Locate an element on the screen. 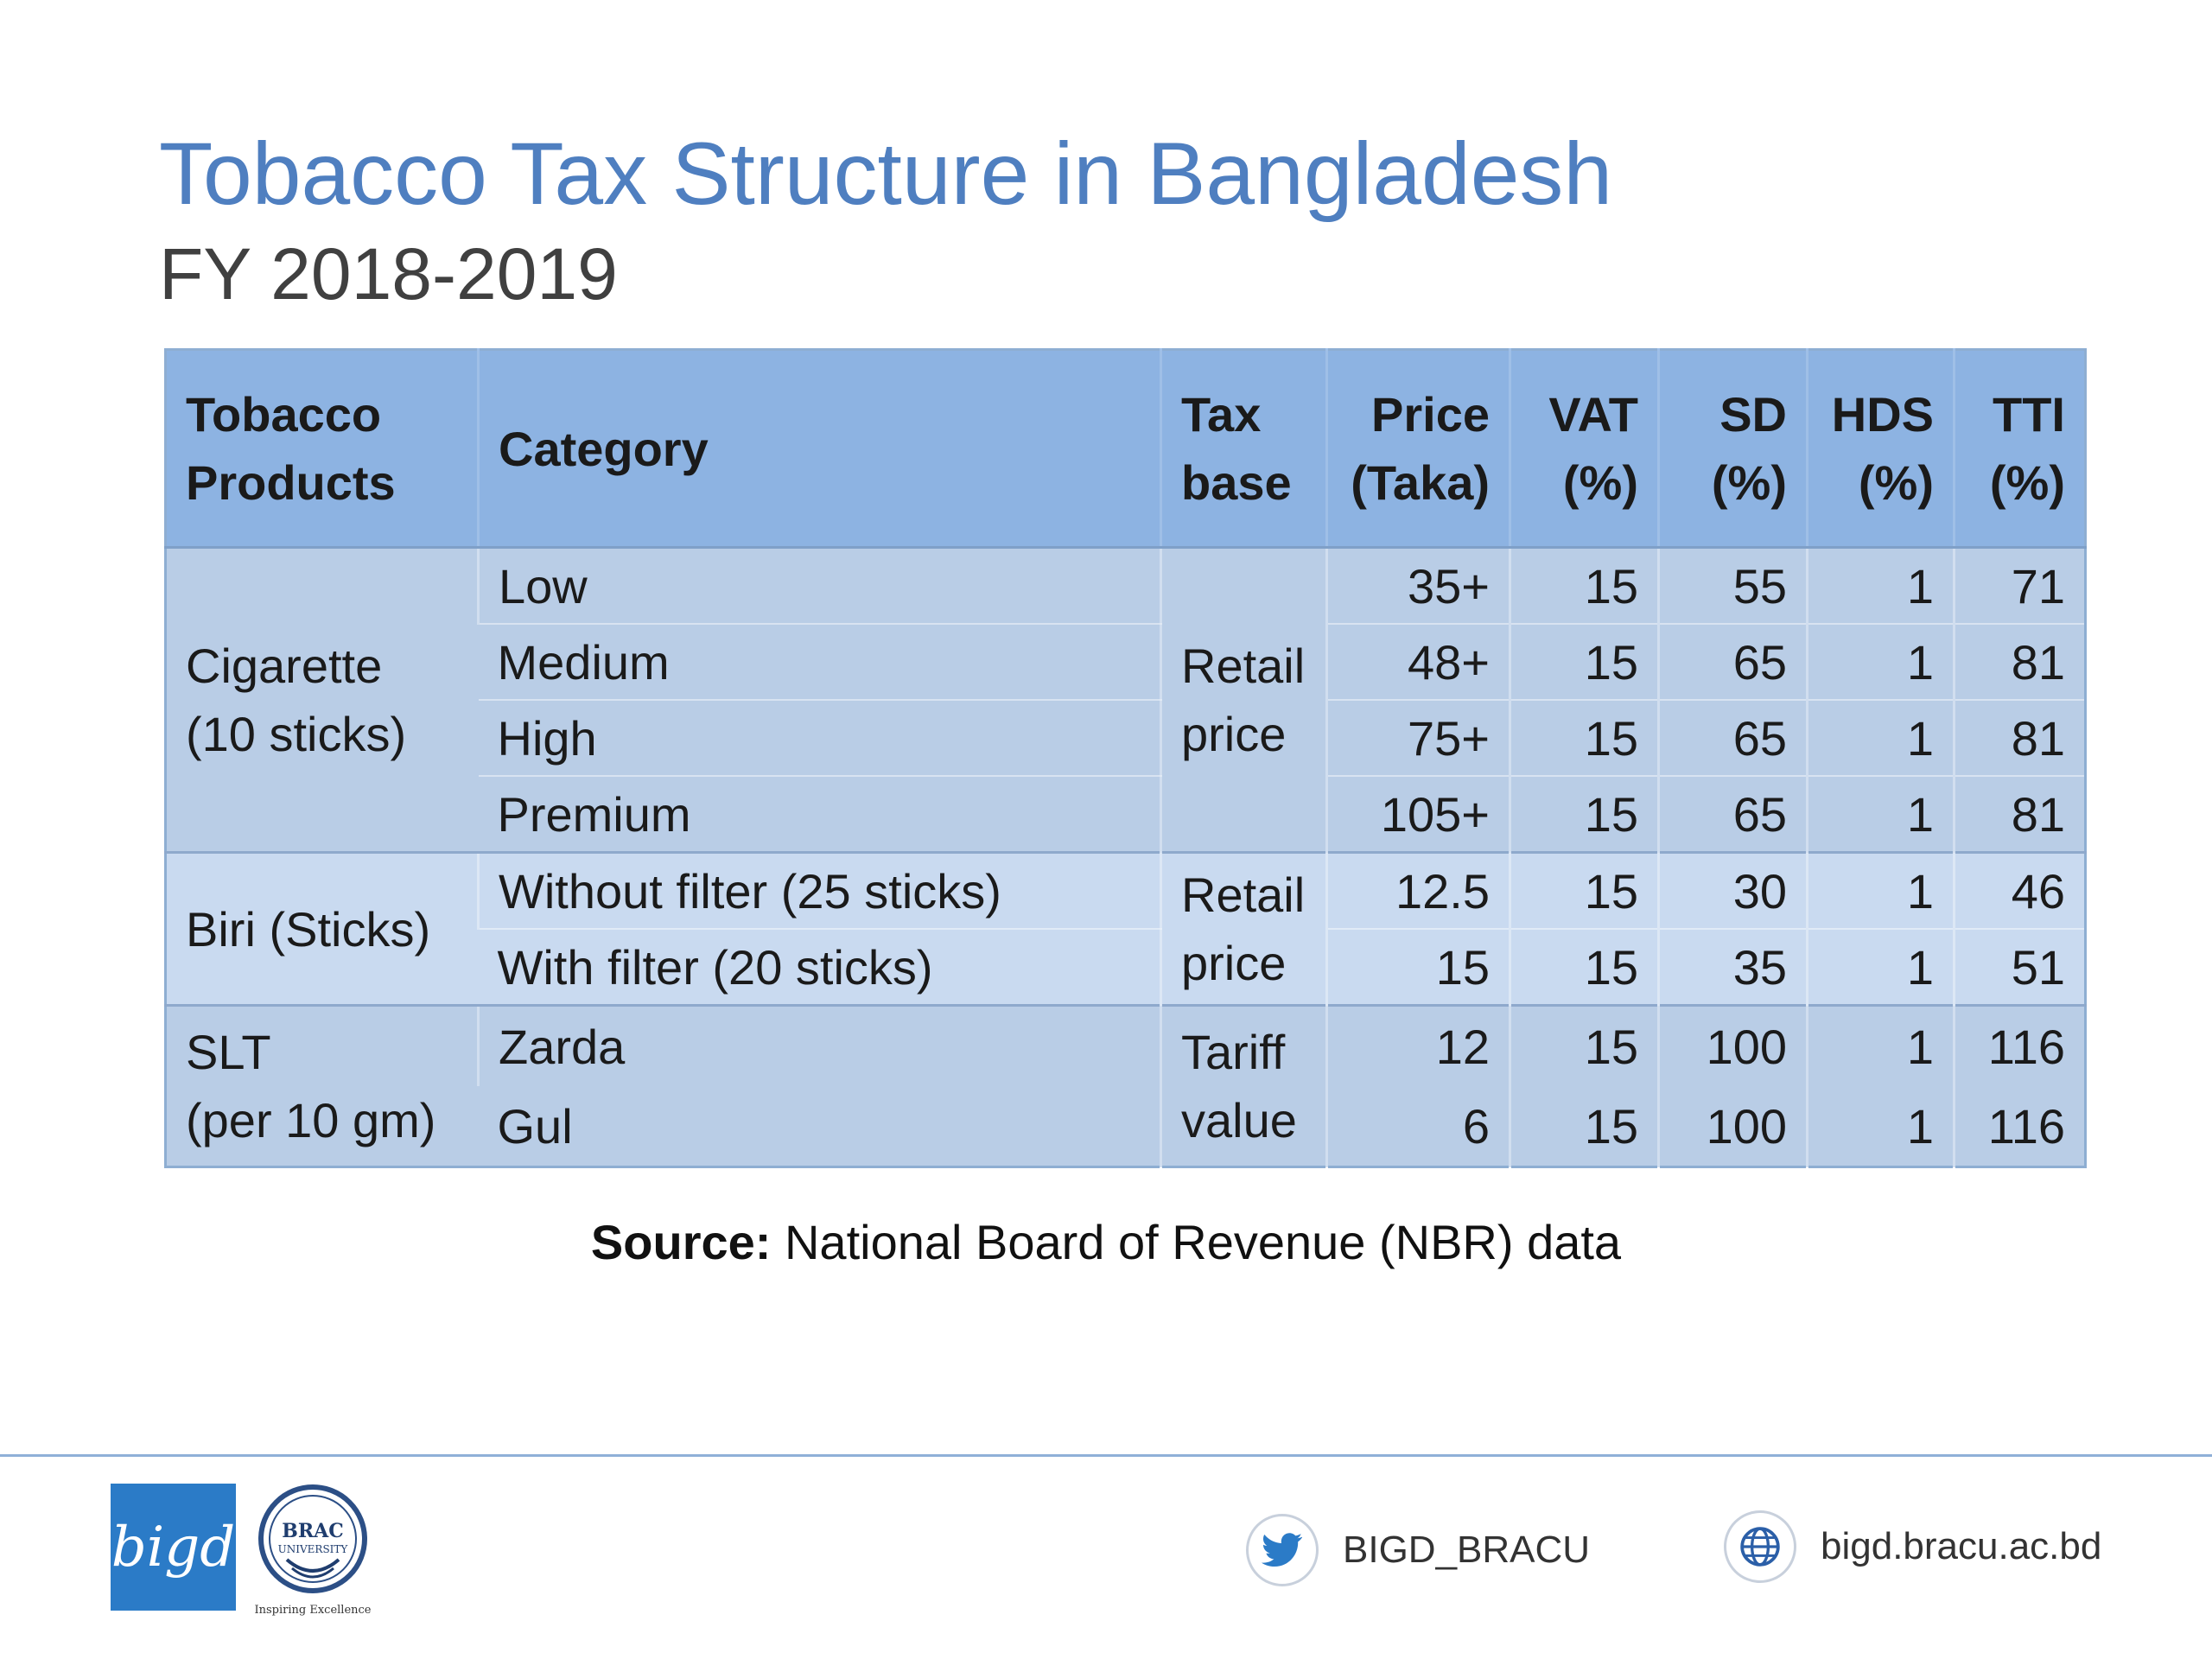 This screenshot has width=2212, height=1659. category-cell: Low is located at coordinates (819, 585).